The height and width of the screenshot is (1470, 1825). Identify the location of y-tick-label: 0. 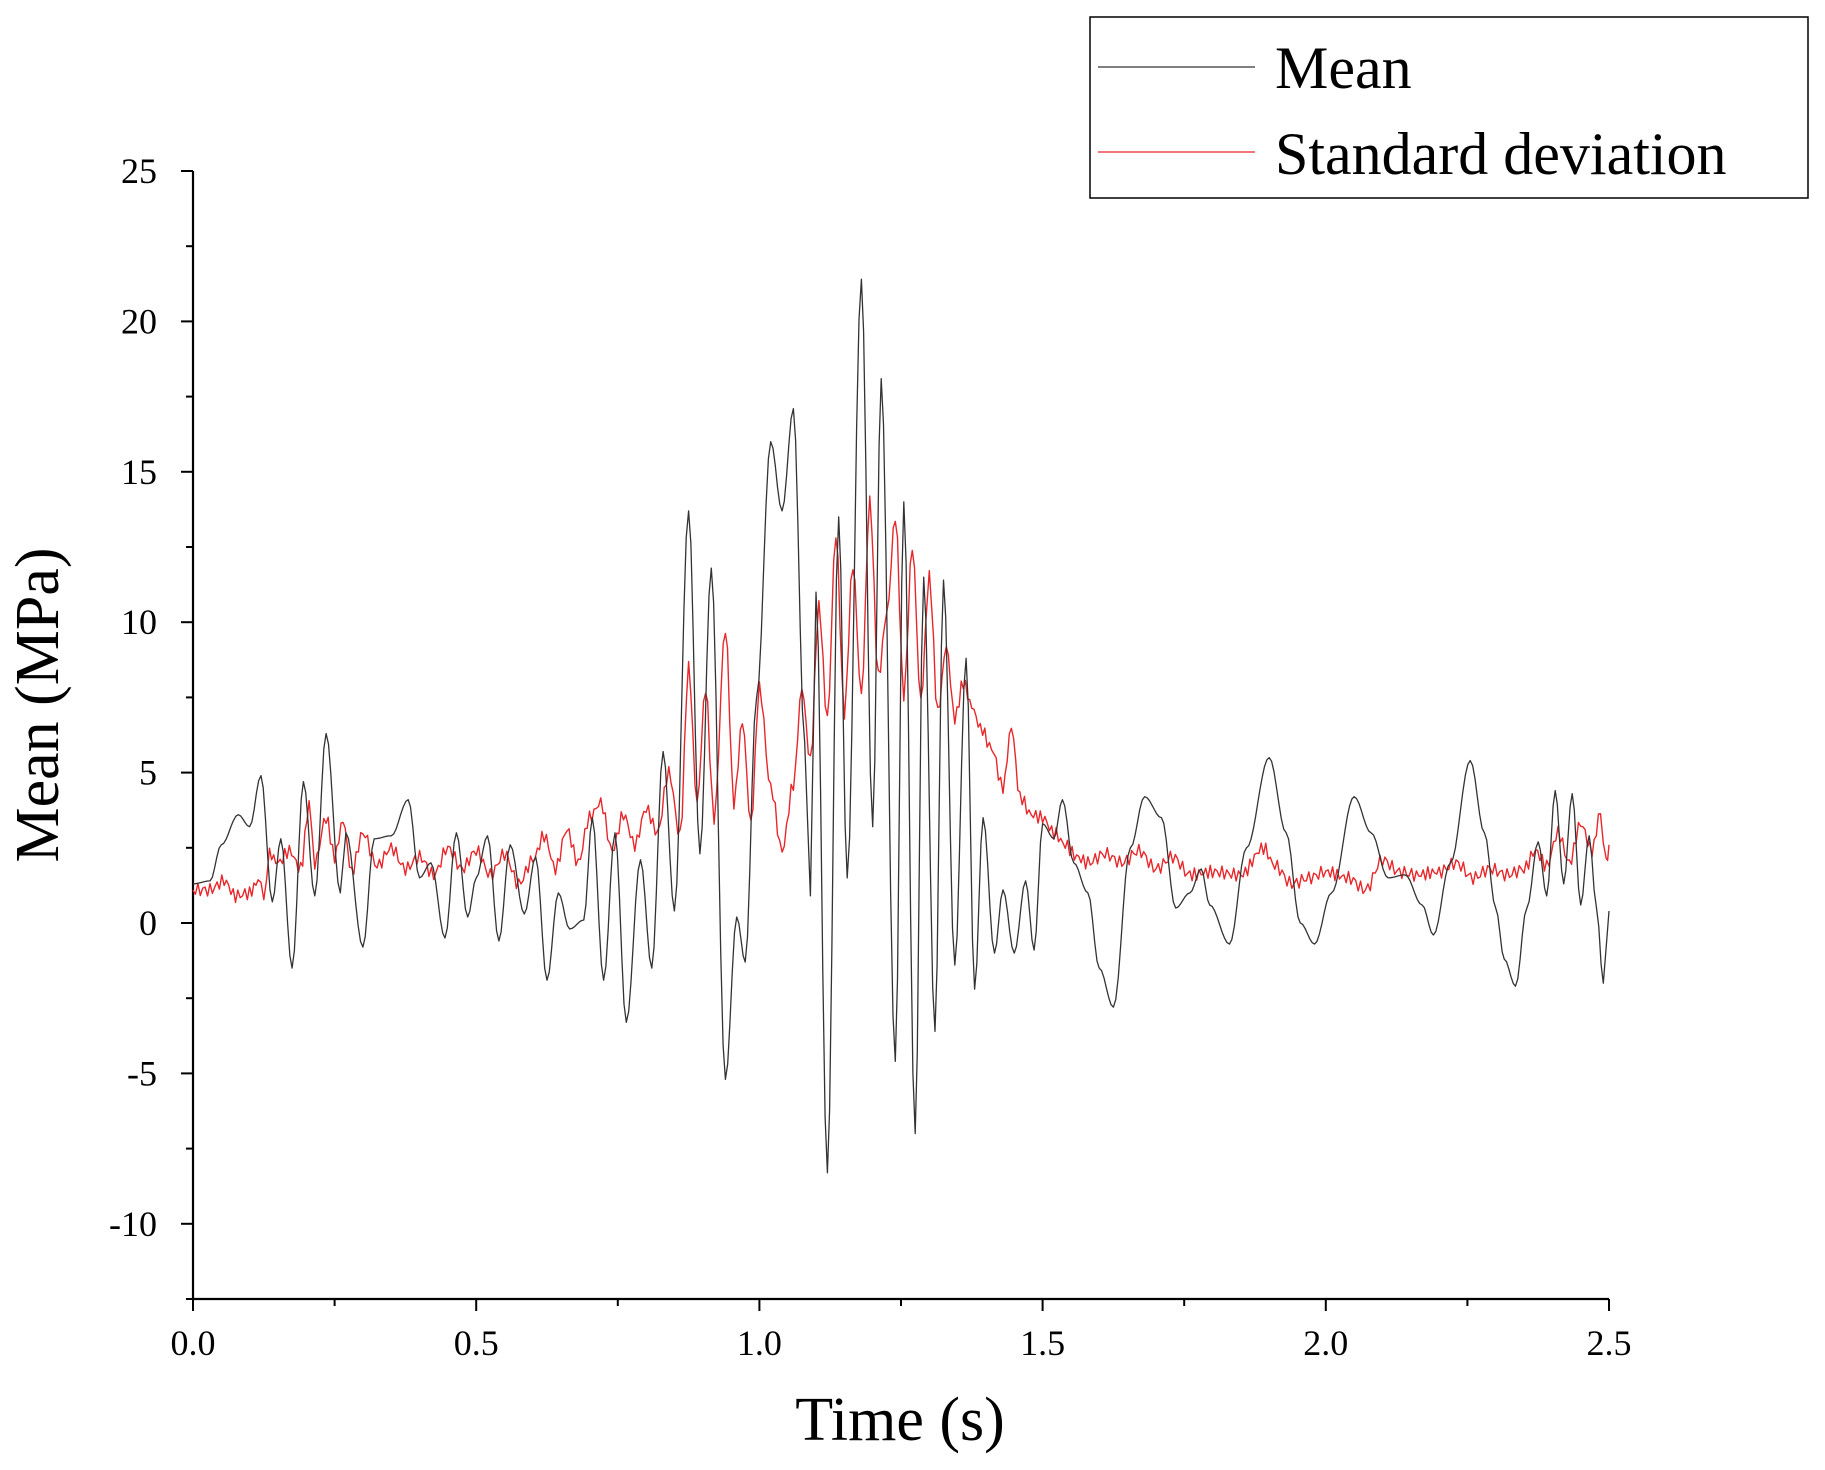
(148, 923).